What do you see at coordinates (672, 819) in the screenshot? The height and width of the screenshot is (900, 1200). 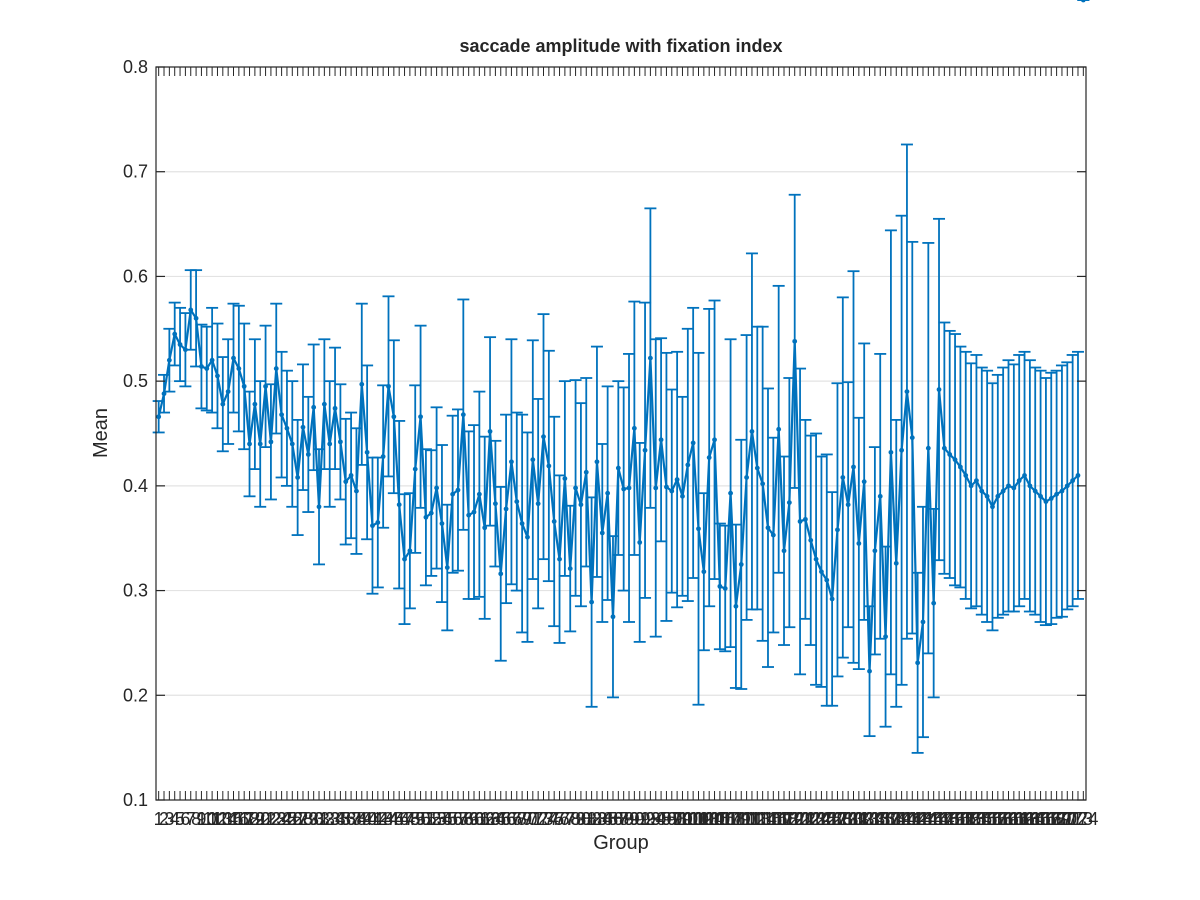 I see `x-tick-label: 97` at bounding box center [672, 819].